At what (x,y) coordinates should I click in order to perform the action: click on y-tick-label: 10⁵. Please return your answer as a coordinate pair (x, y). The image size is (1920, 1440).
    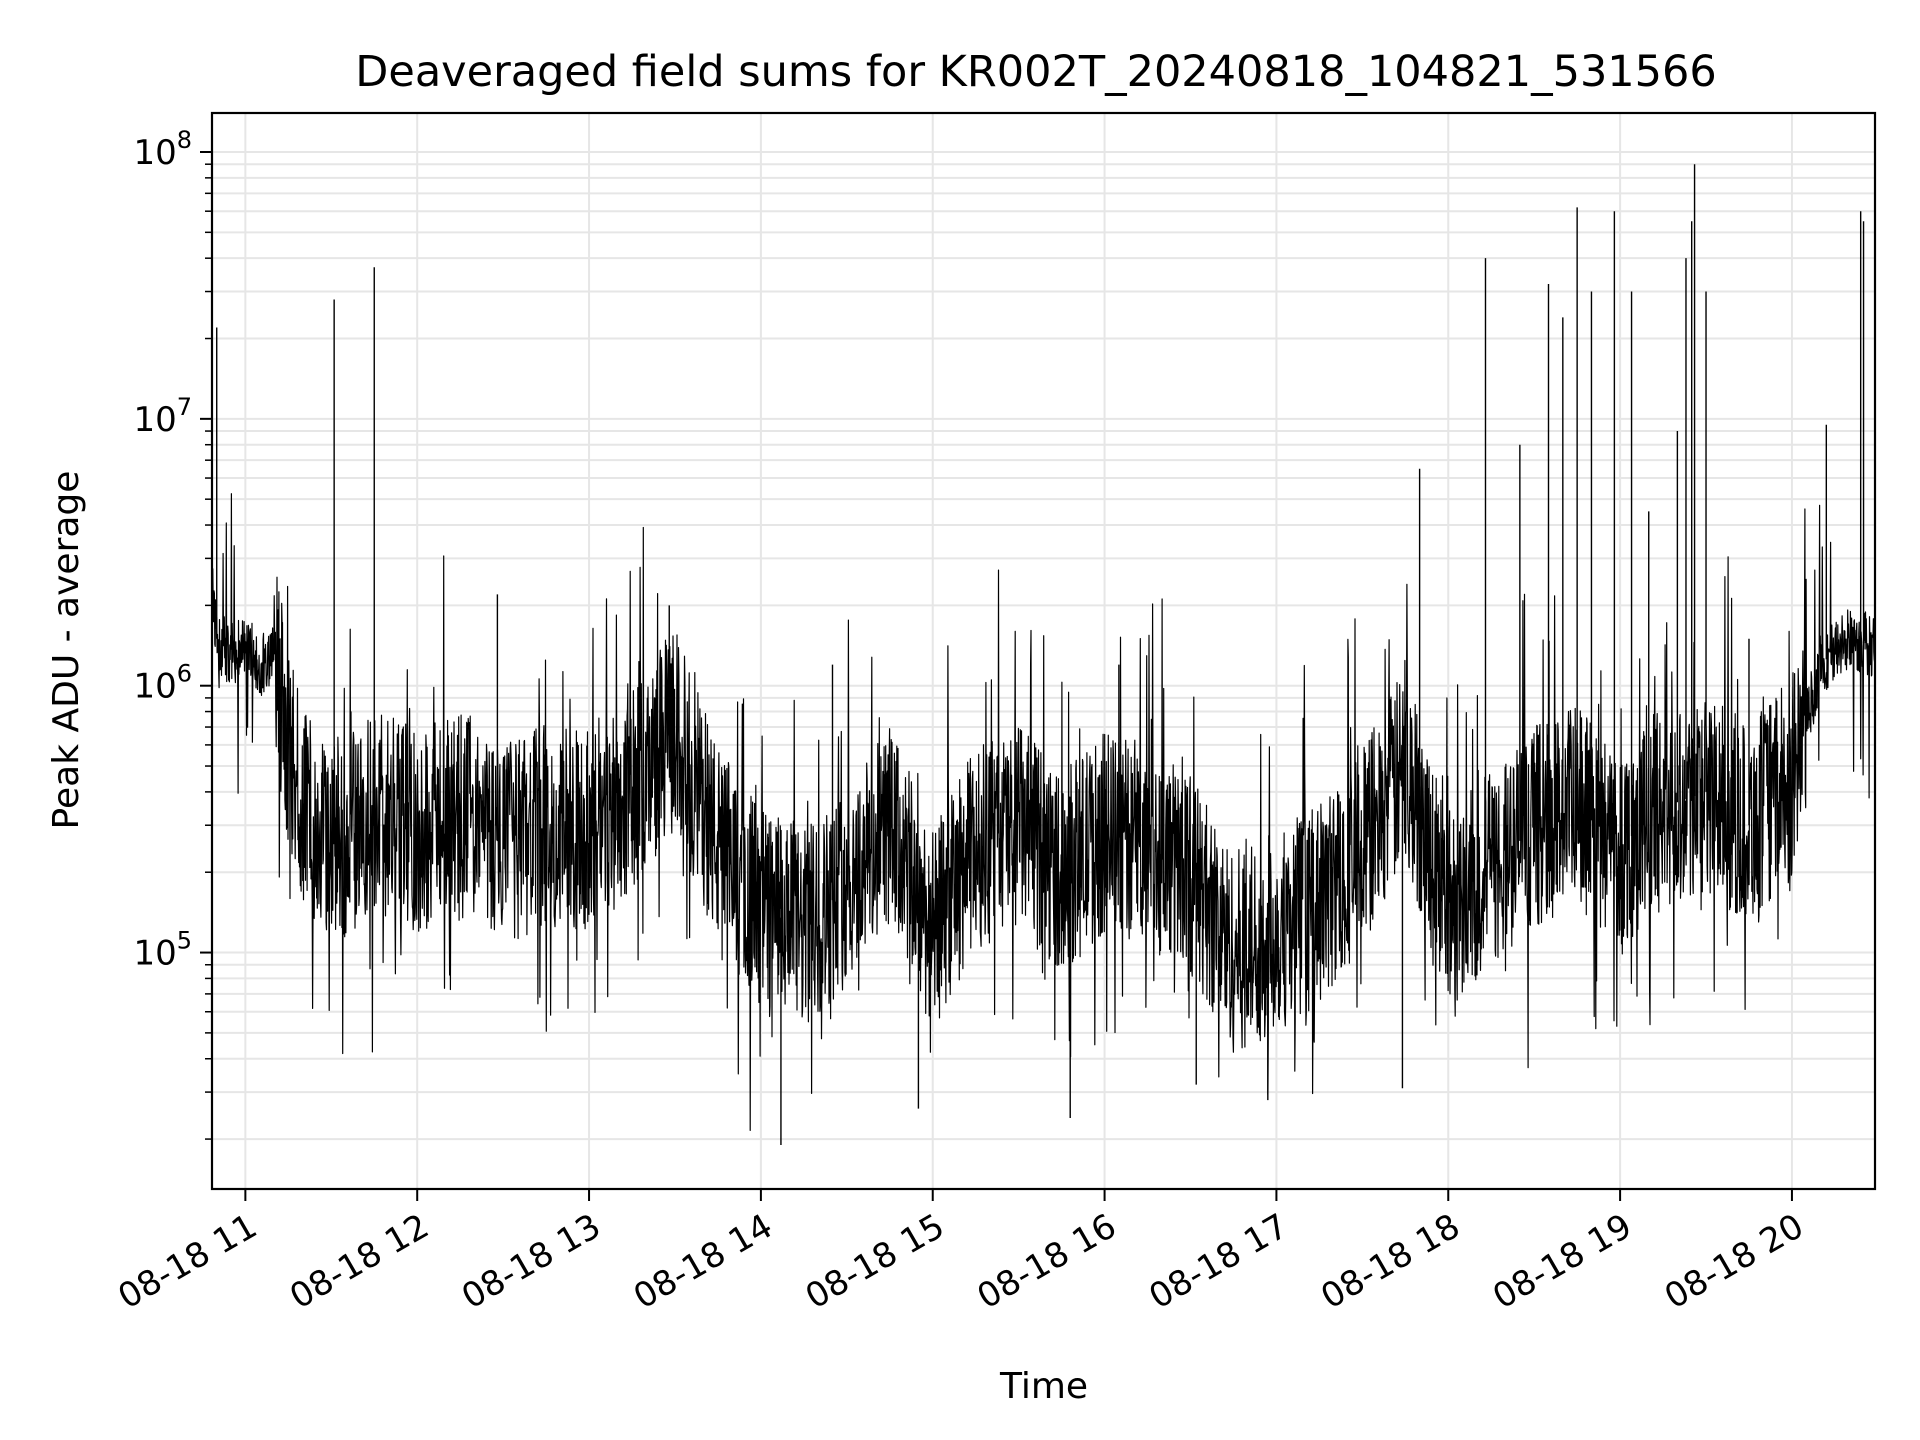
    Looking at the image, I should click on (162, 950).